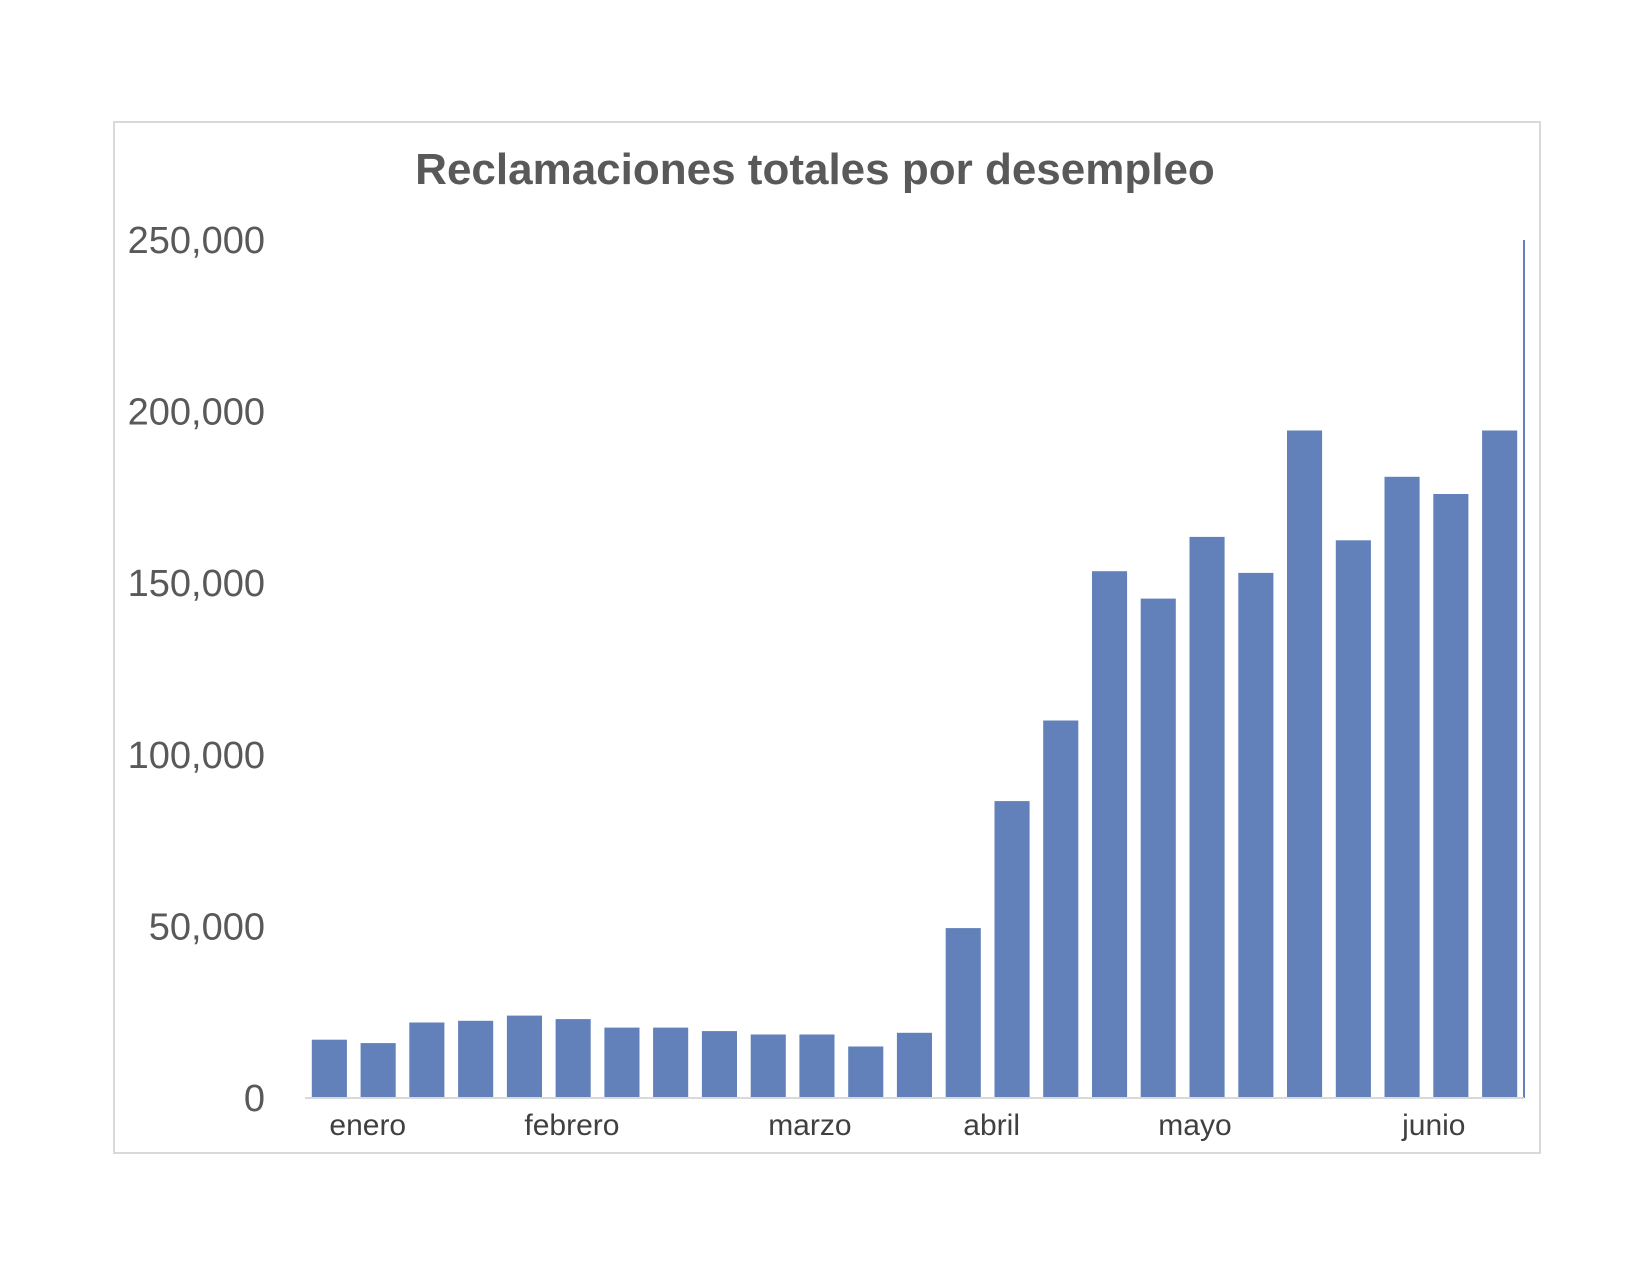 This screenshot has width=1650, height=1275. I want to click on x-axis: enero febrero marzo abril mayo junio, so click(914, 1119).